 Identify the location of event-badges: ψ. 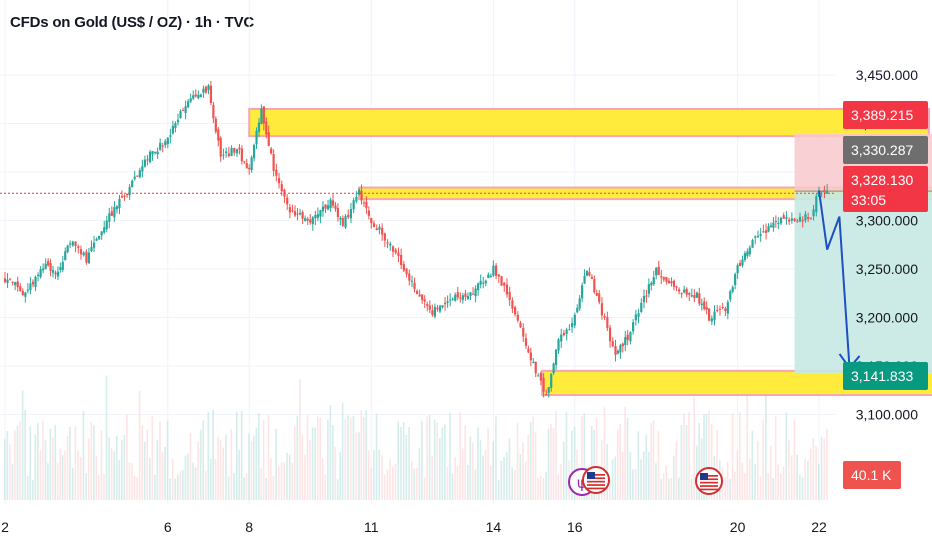
(645, 481).